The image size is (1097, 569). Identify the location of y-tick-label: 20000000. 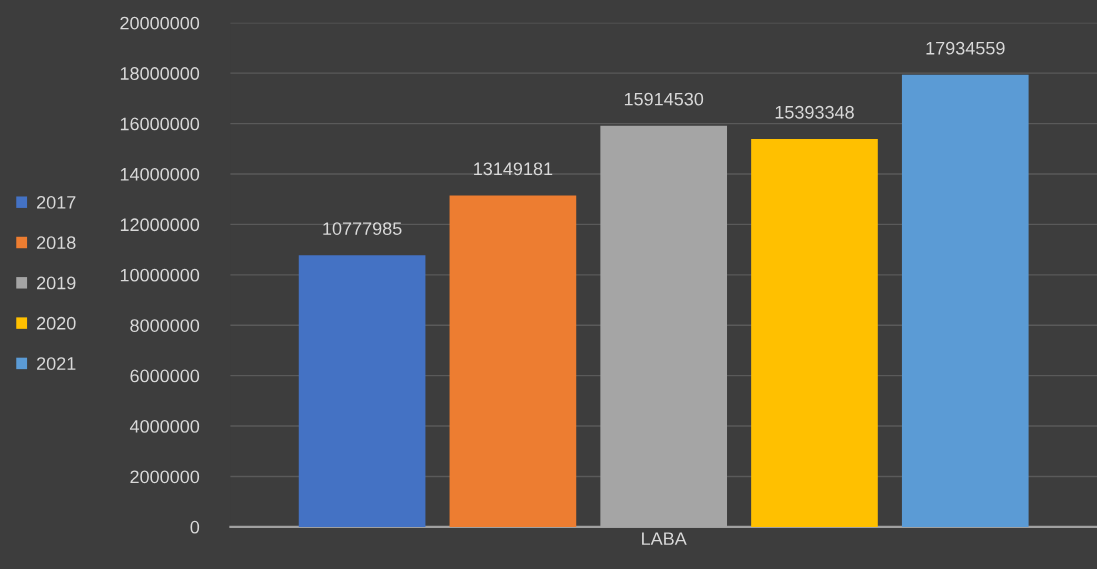
(160, 23).